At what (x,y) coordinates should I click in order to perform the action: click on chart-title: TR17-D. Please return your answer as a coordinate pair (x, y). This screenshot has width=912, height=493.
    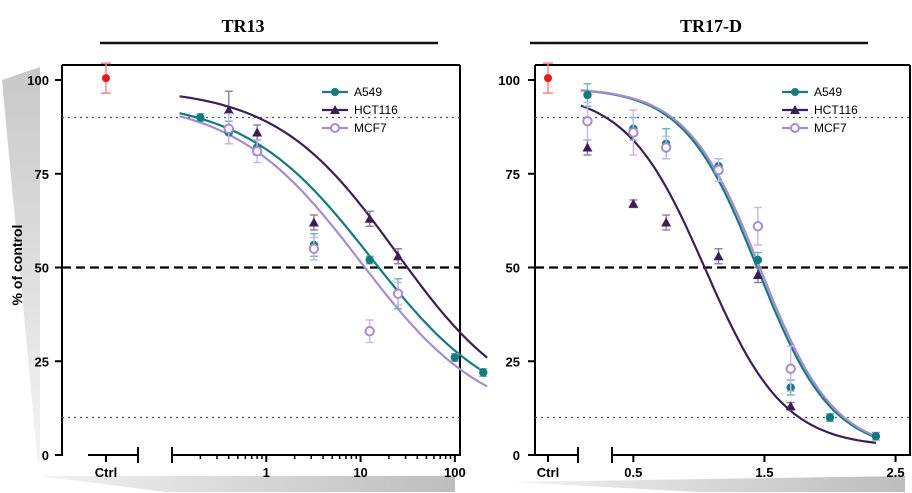
    Looking at the image, I should click on (711, 26).